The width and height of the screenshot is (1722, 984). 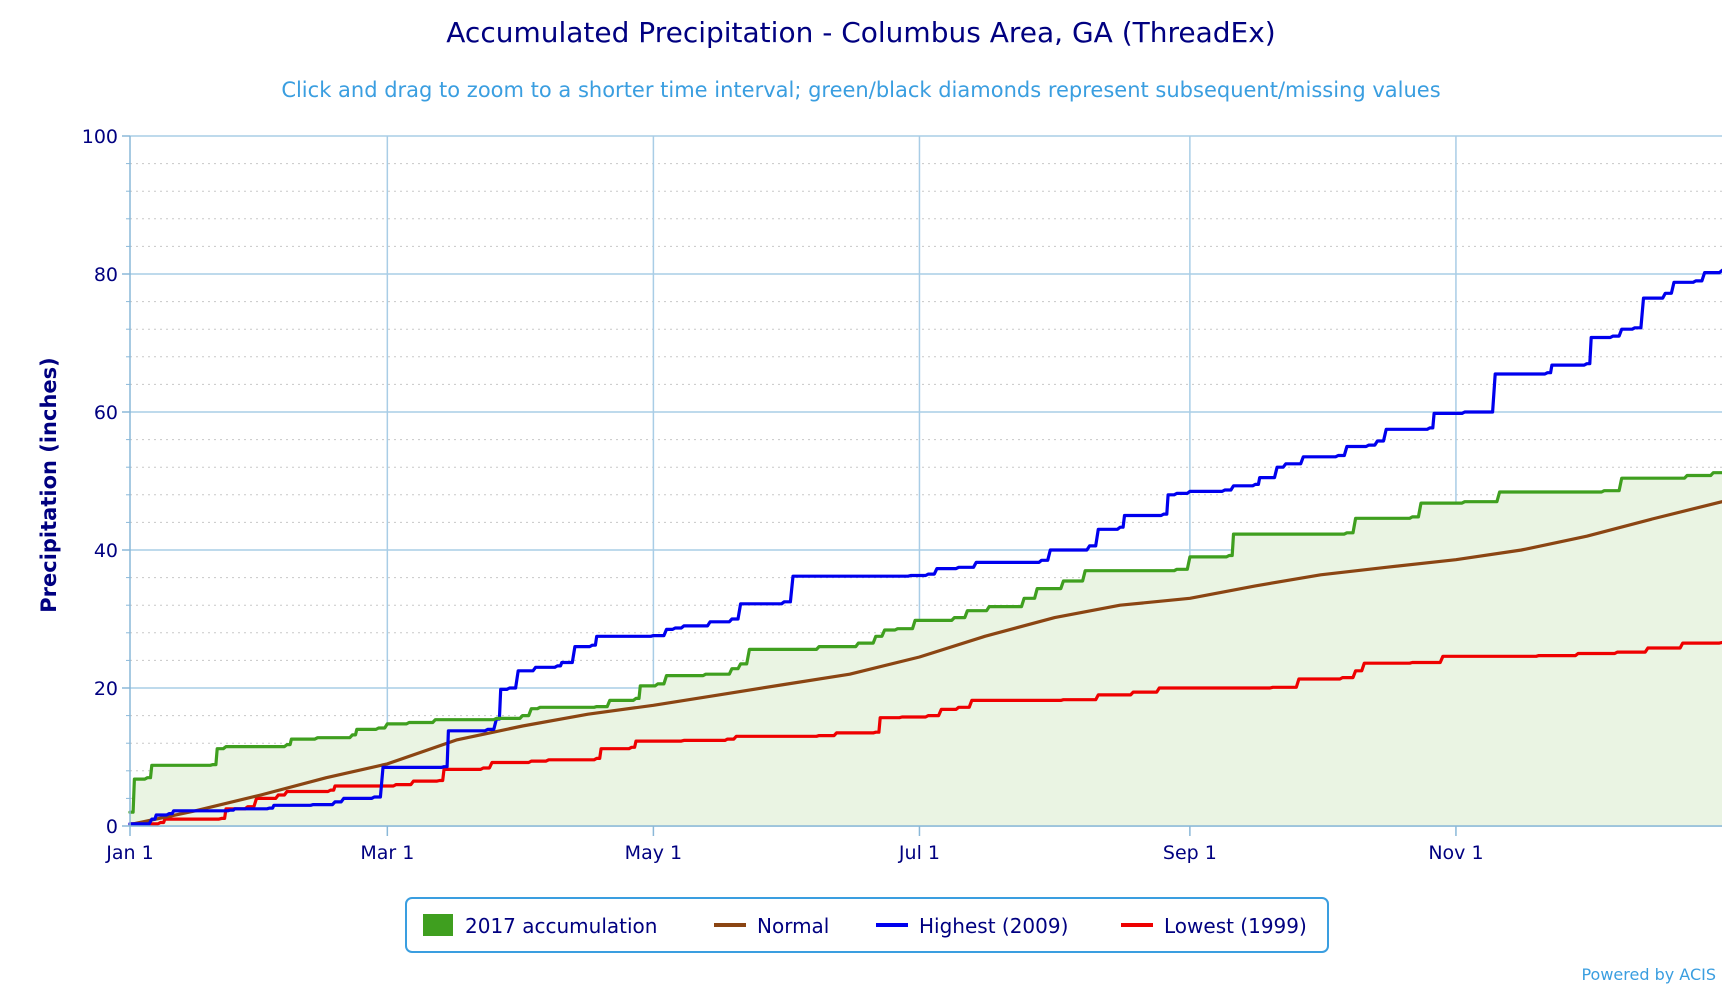 I want to click on y-tick-label: 20, so click(x=106, y=689).